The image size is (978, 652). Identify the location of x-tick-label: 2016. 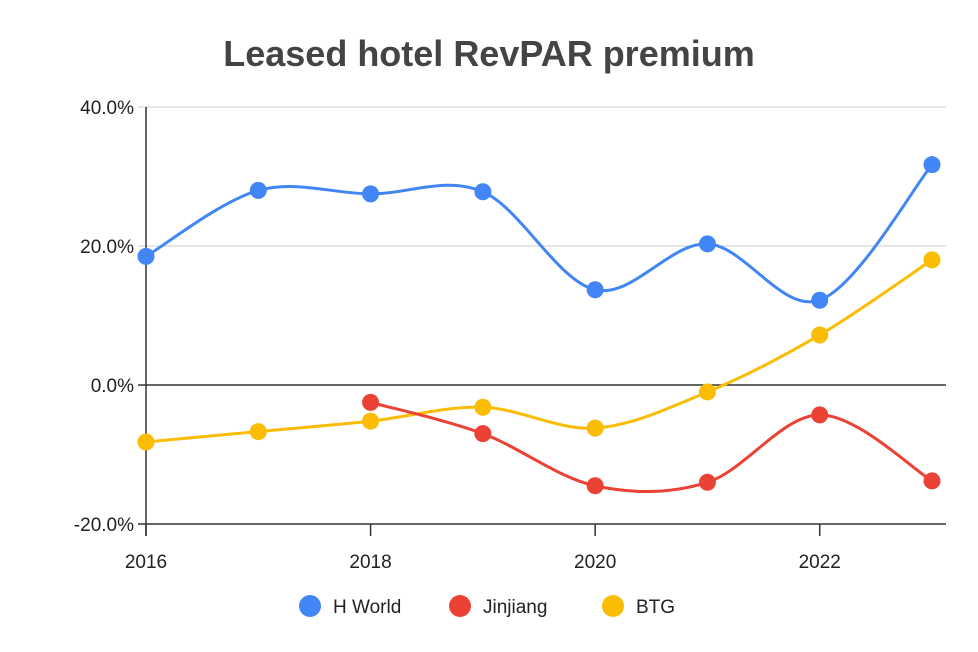
(146, 562).